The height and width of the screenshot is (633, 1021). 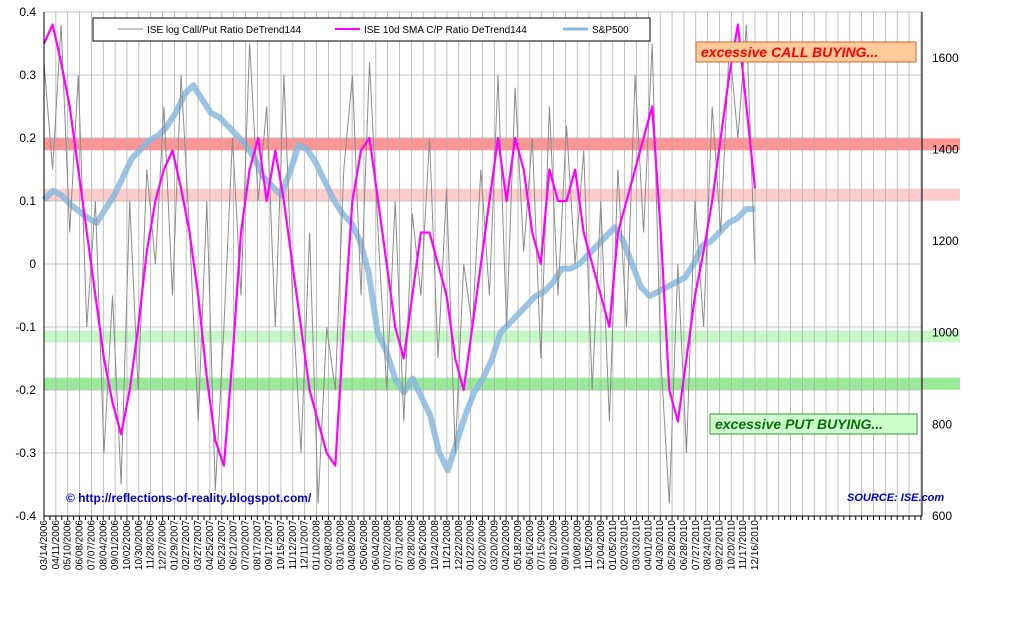 What do you see at coordinates (210, 545) in the screenshot?
I see `x-tick-label: 04/25/2007` at bounding box center [210, 545].